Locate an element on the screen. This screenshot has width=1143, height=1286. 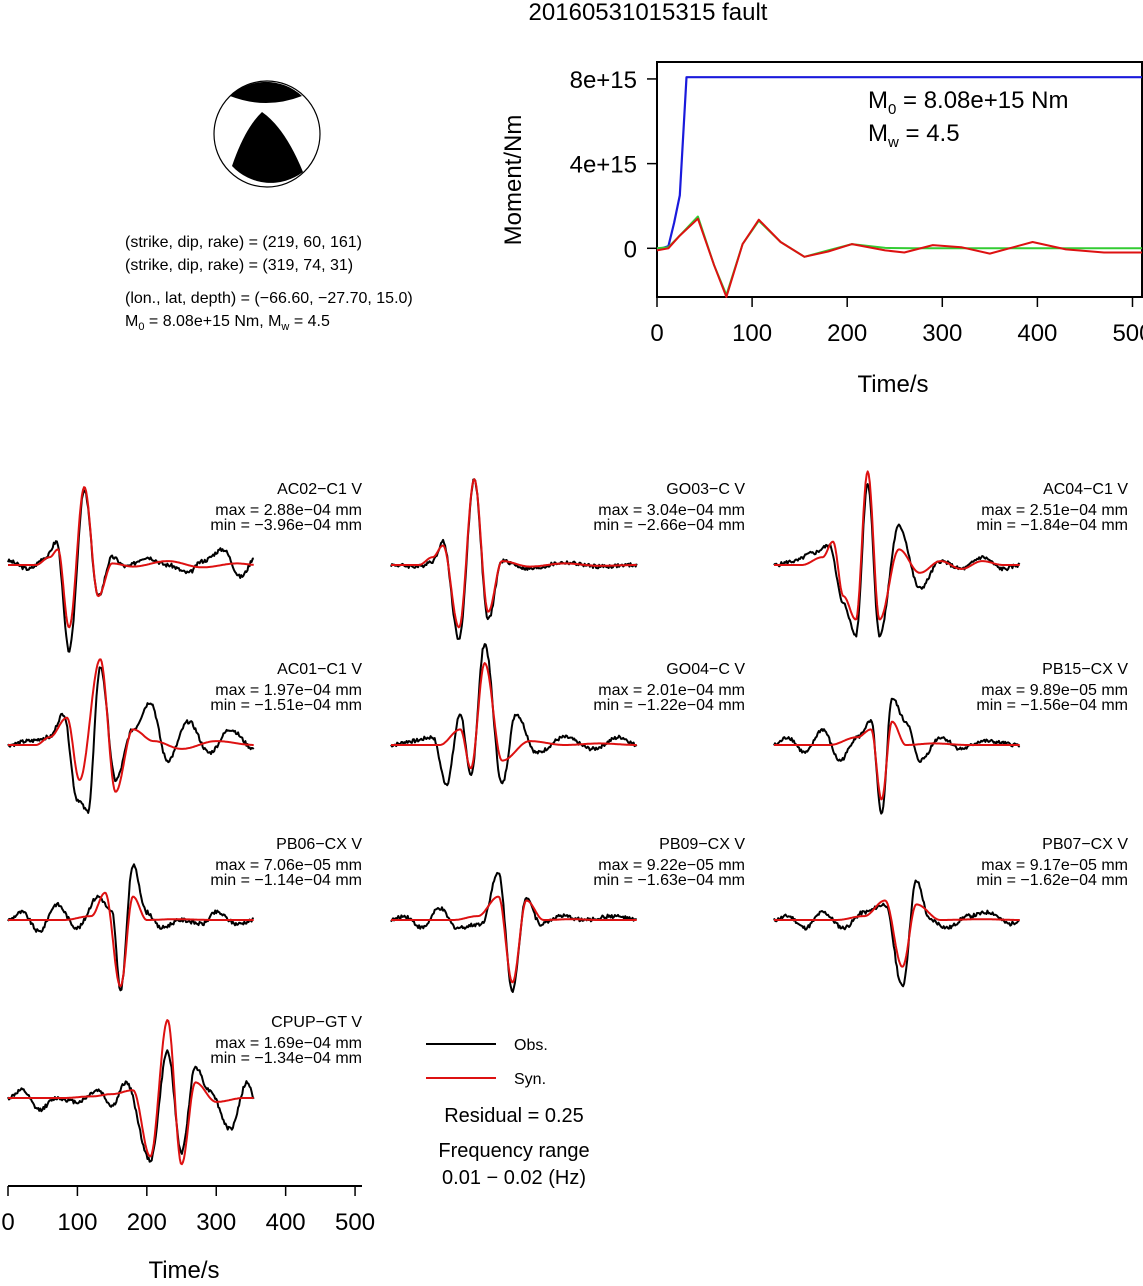
station-name: GO04−C V is located at coordinates (705, 669).